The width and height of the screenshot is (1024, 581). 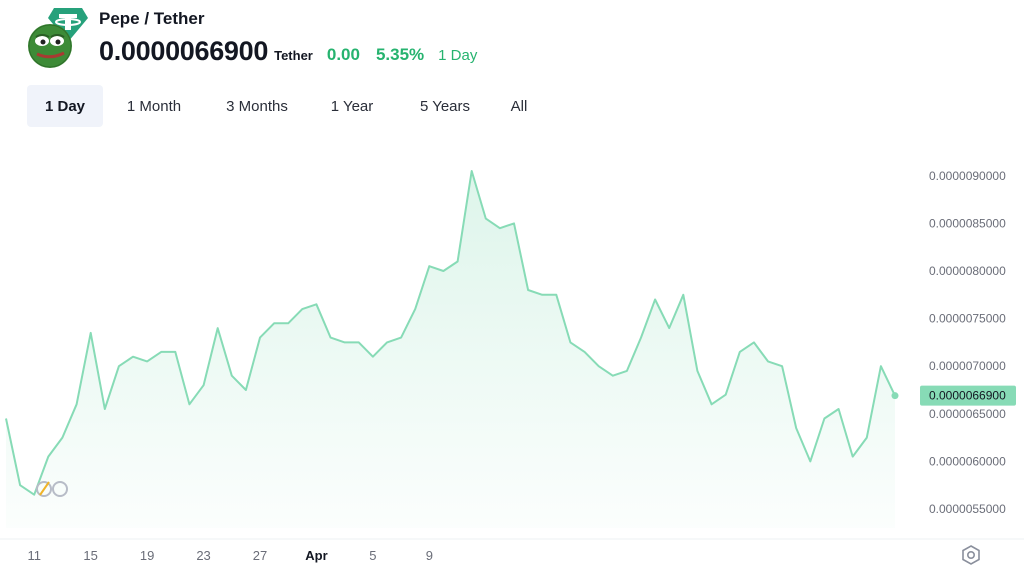 What do you see at coordinates (967, 414) in the screenshot?
I see `y-tick-label: 0.0000065000` at bounding box center [967, 414].